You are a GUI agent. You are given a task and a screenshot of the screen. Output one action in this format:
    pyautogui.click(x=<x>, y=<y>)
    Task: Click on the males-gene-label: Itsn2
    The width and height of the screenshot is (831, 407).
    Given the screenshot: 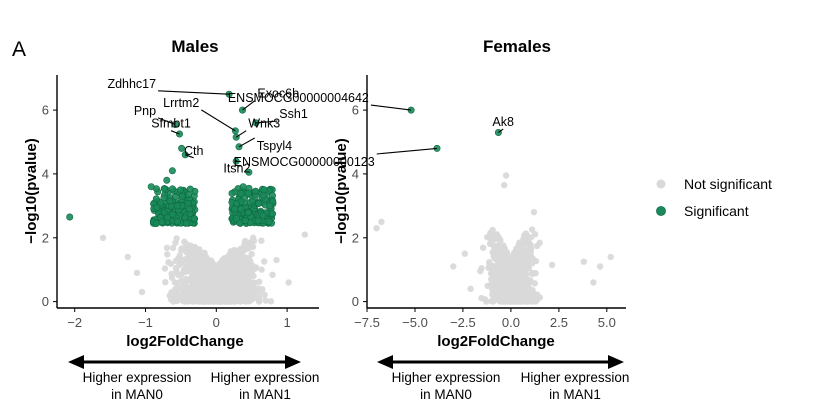 What is the action you would take?
    pyautogui.click(x=236, y=168)
    